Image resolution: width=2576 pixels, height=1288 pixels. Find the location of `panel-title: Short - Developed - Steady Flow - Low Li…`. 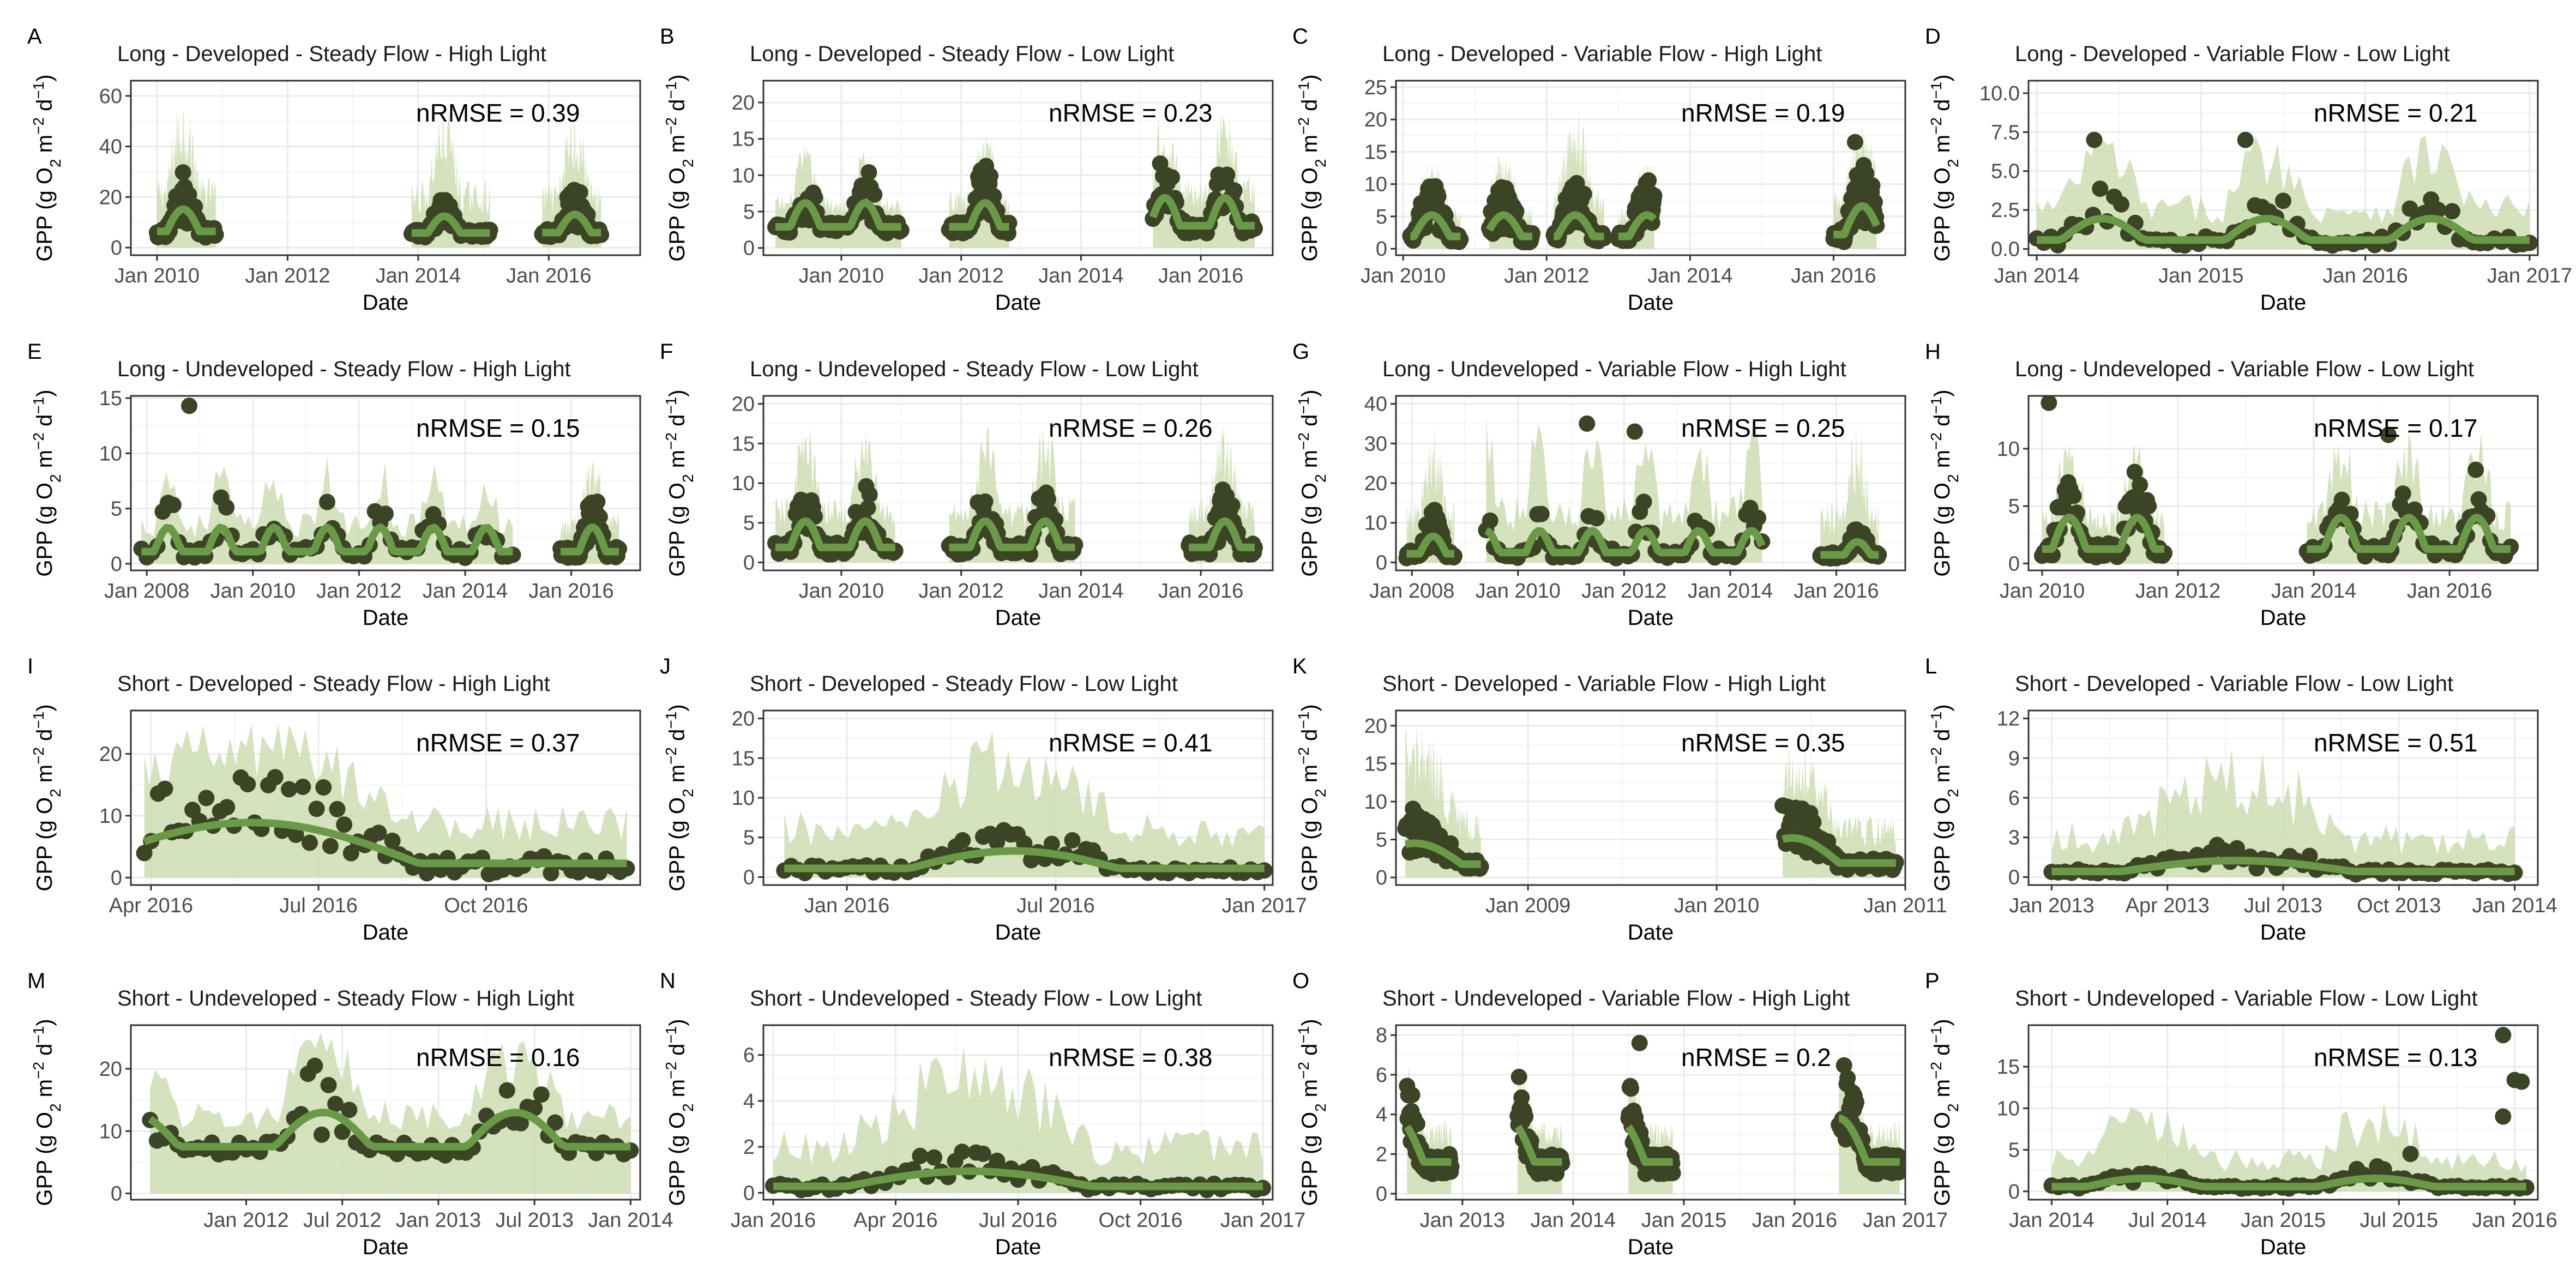

panel-title: Short - Developed - Steady Flow - Low Li… is located at coordinates (964, 684).